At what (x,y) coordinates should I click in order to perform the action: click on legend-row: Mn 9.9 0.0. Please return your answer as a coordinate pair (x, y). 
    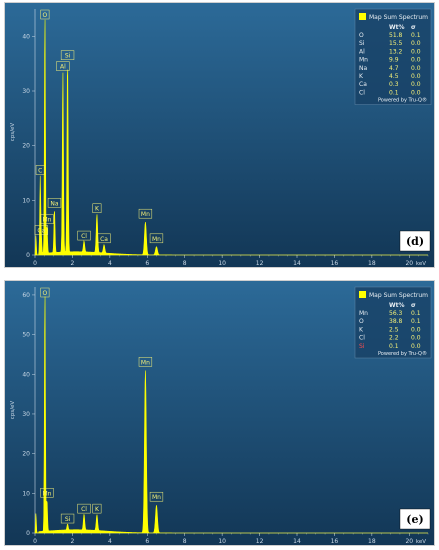
    Looking at the image, I should click on (390, 60).